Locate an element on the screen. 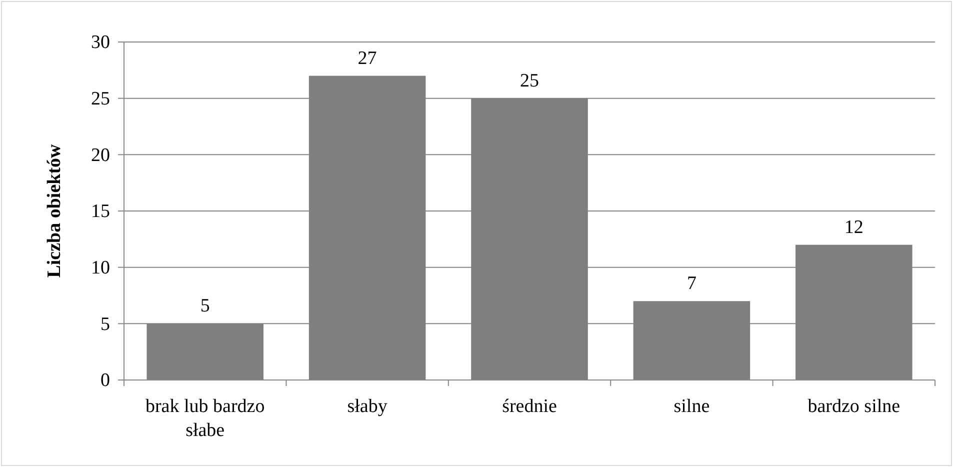 This screenshot has width=953, height=467. x-tick-label: średnie is located at coordinates (529, 406).